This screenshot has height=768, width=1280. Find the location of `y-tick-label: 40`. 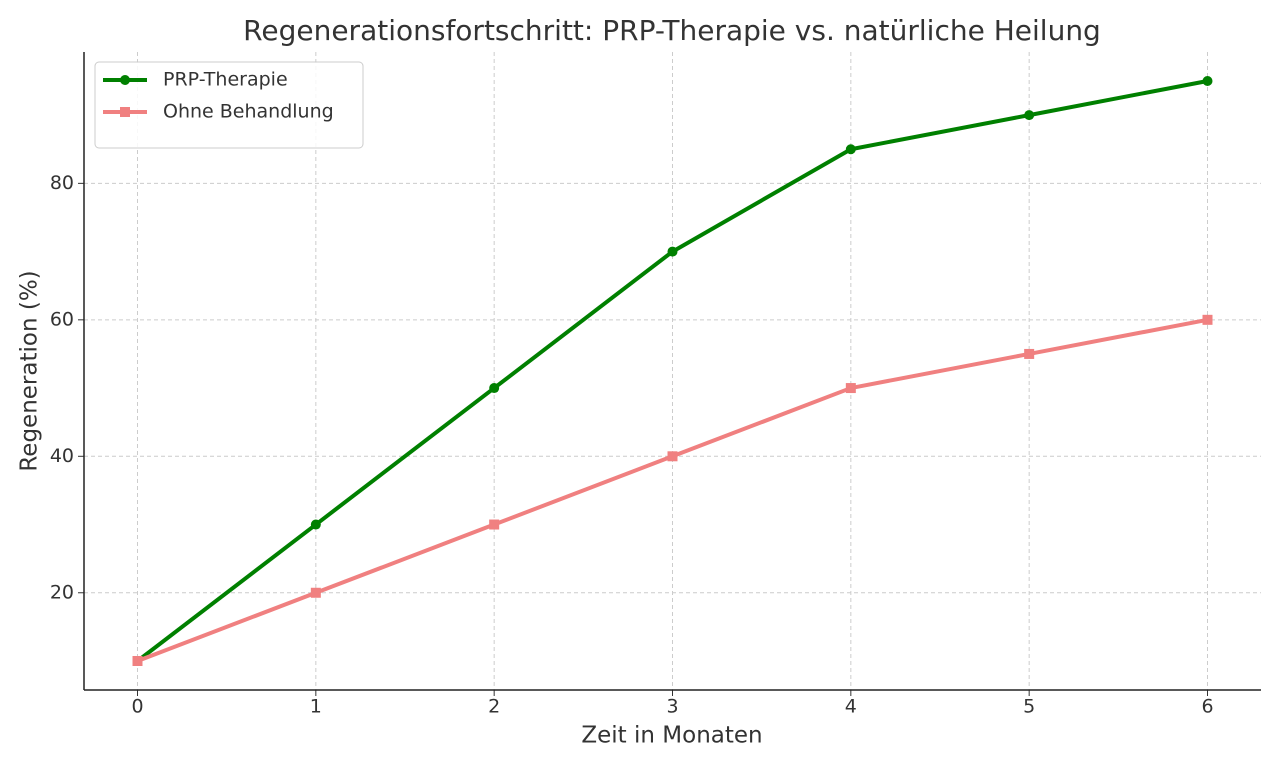

y-tick-label: 40 is located at coordinates (62, 456).